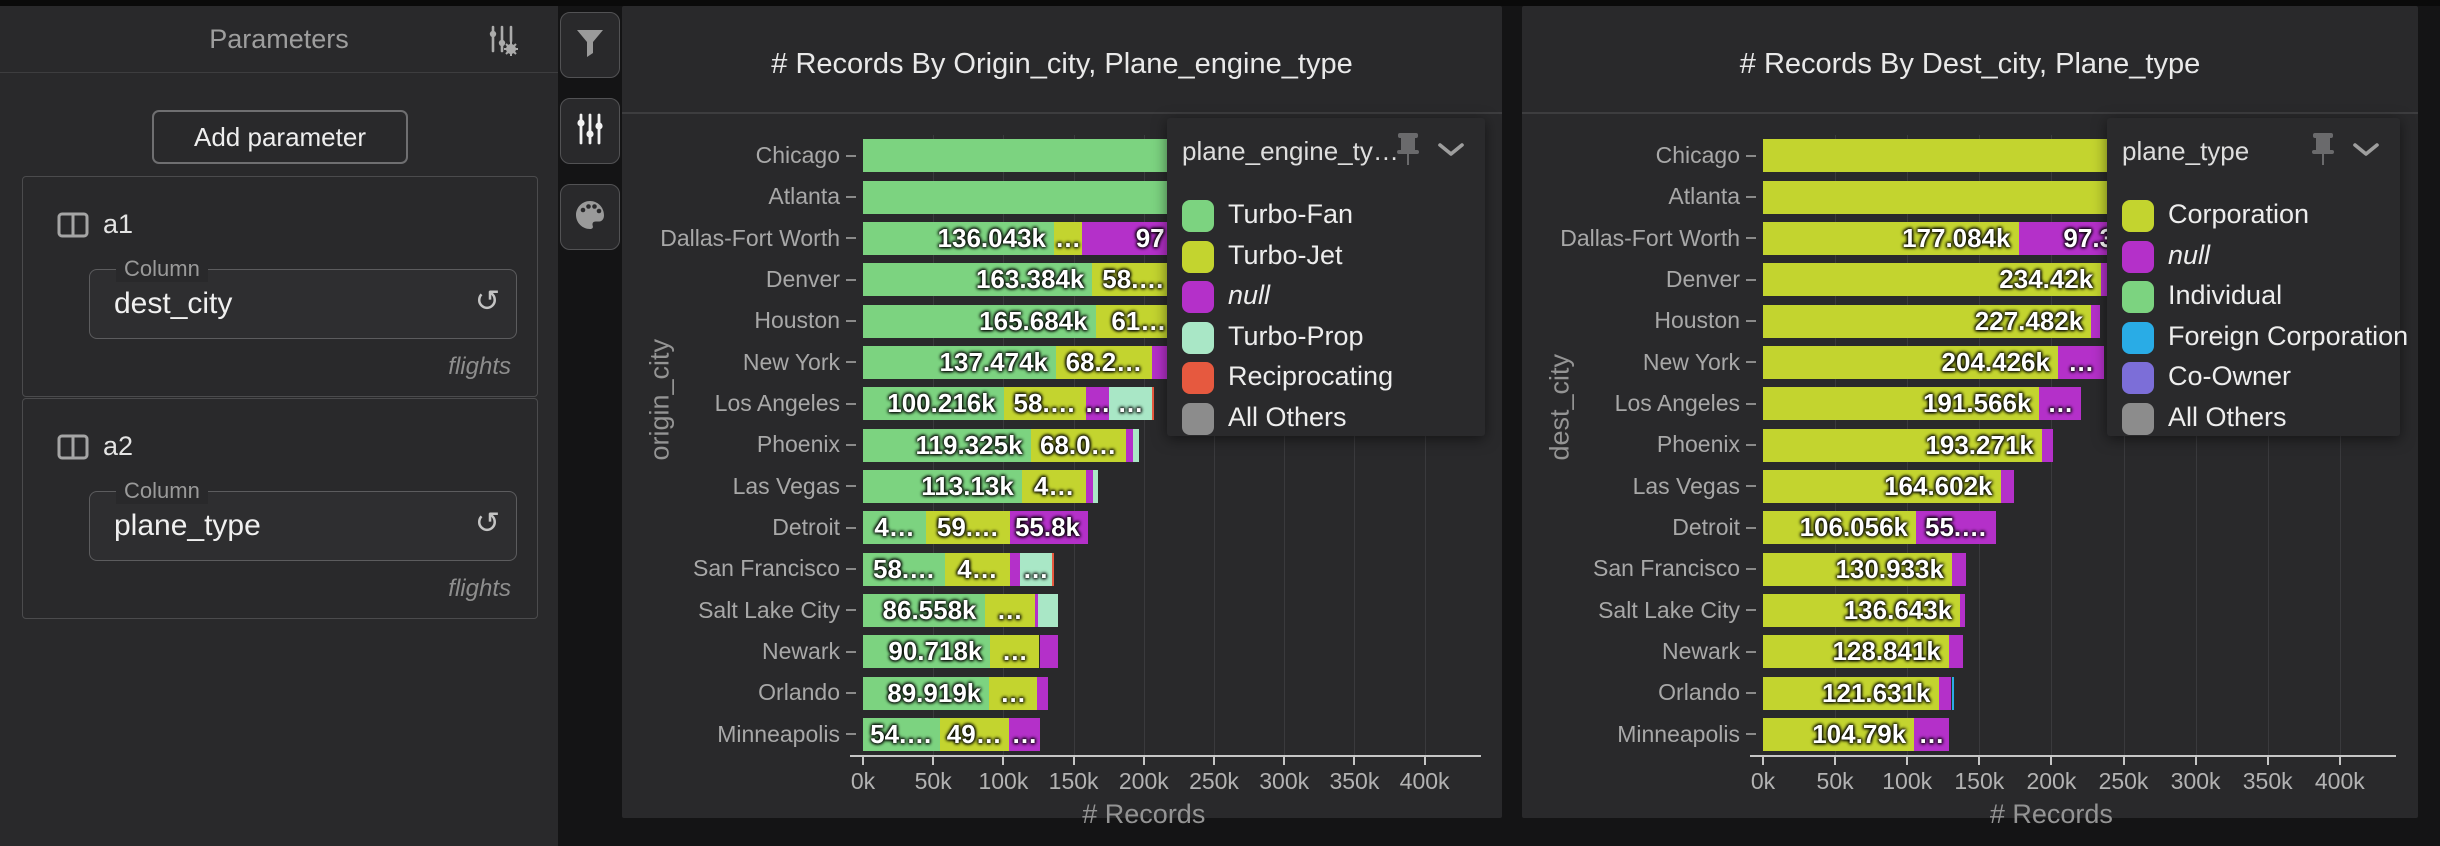 The width and height of the screenshot is (2440, 846). What do you see at coordinates (1856, 652) in the screenshot?
I see `bar-segment: 128.841k` at bounding box center [1856, 652].